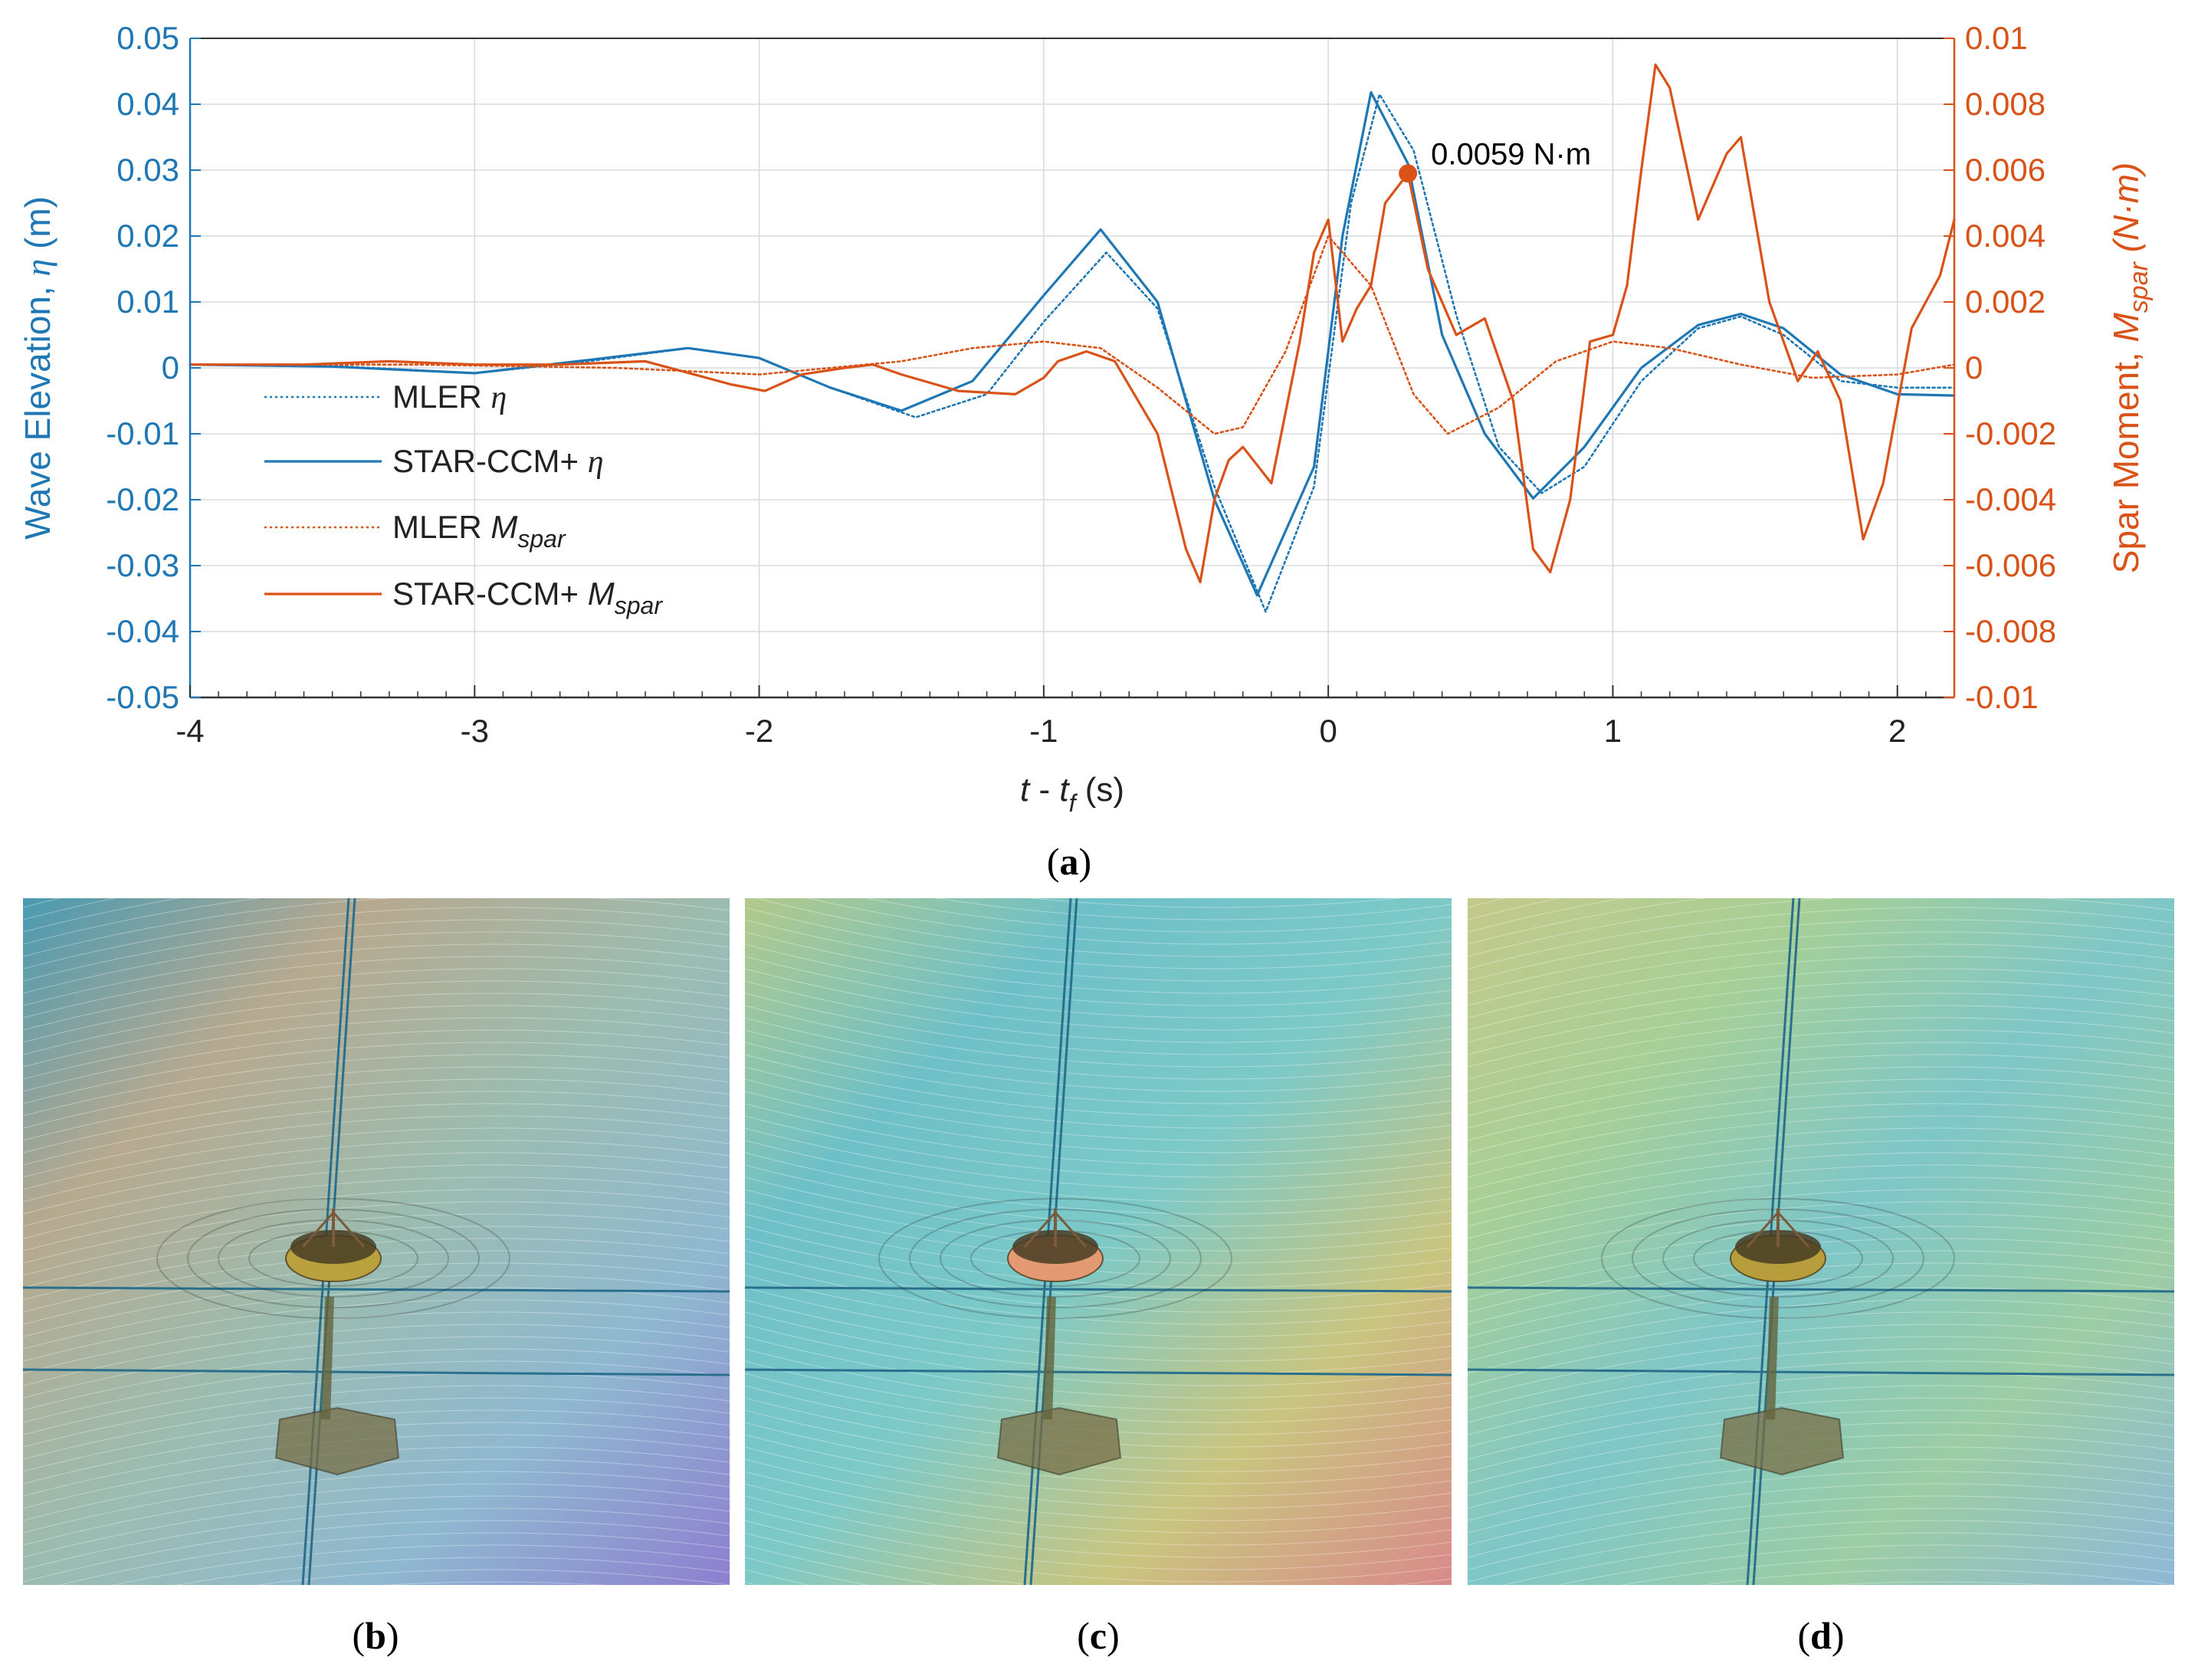  I want to click on annotation-marker, so click(1408, 173).